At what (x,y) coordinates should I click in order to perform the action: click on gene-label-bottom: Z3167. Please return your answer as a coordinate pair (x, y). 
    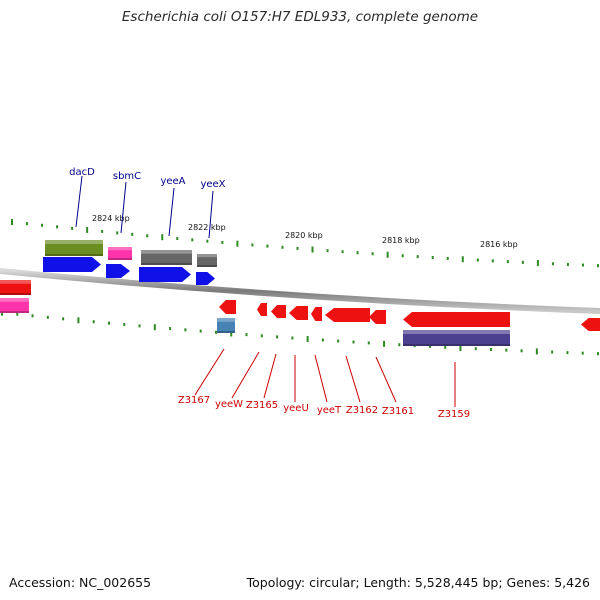
    Looking at the image, I should click on (194, 400).